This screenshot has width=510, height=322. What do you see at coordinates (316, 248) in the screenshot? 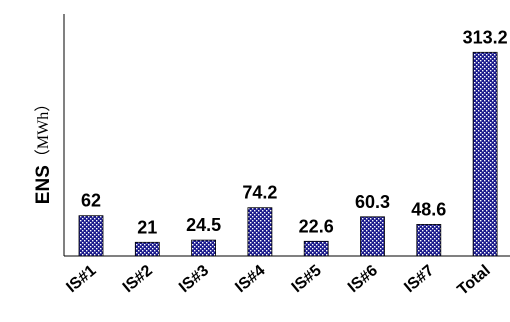
I see `bar-is5` at bounding box center [316, 248].